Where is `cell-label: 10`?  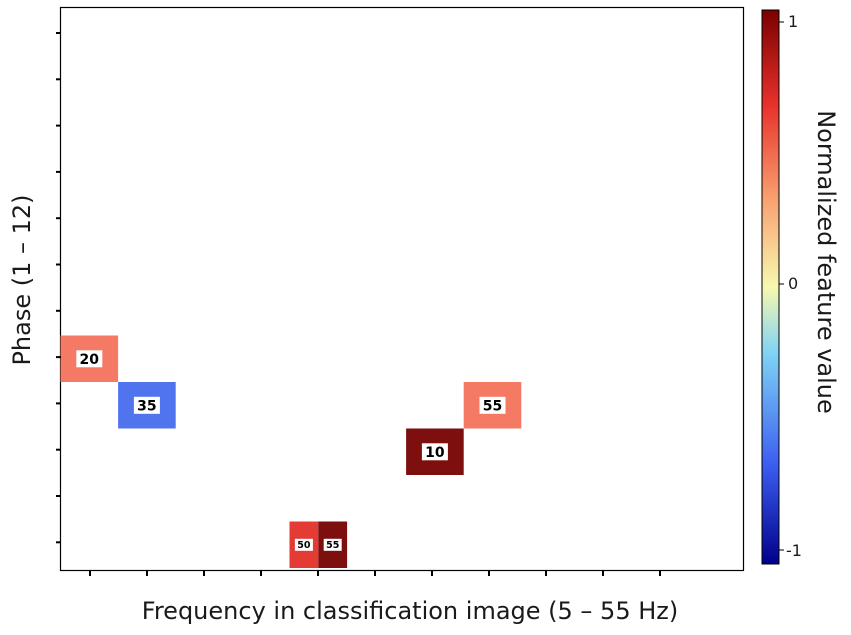 cell-label: 10 is located at coordinates (435, 453).